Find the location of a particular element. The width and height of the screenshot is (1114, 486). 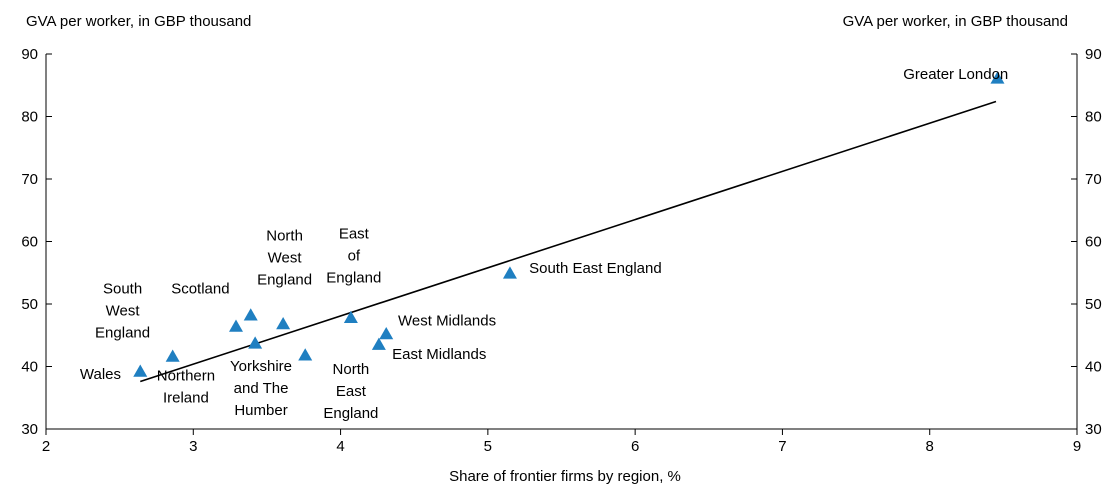

point-label: Wales is located at coordinates (100, 374).